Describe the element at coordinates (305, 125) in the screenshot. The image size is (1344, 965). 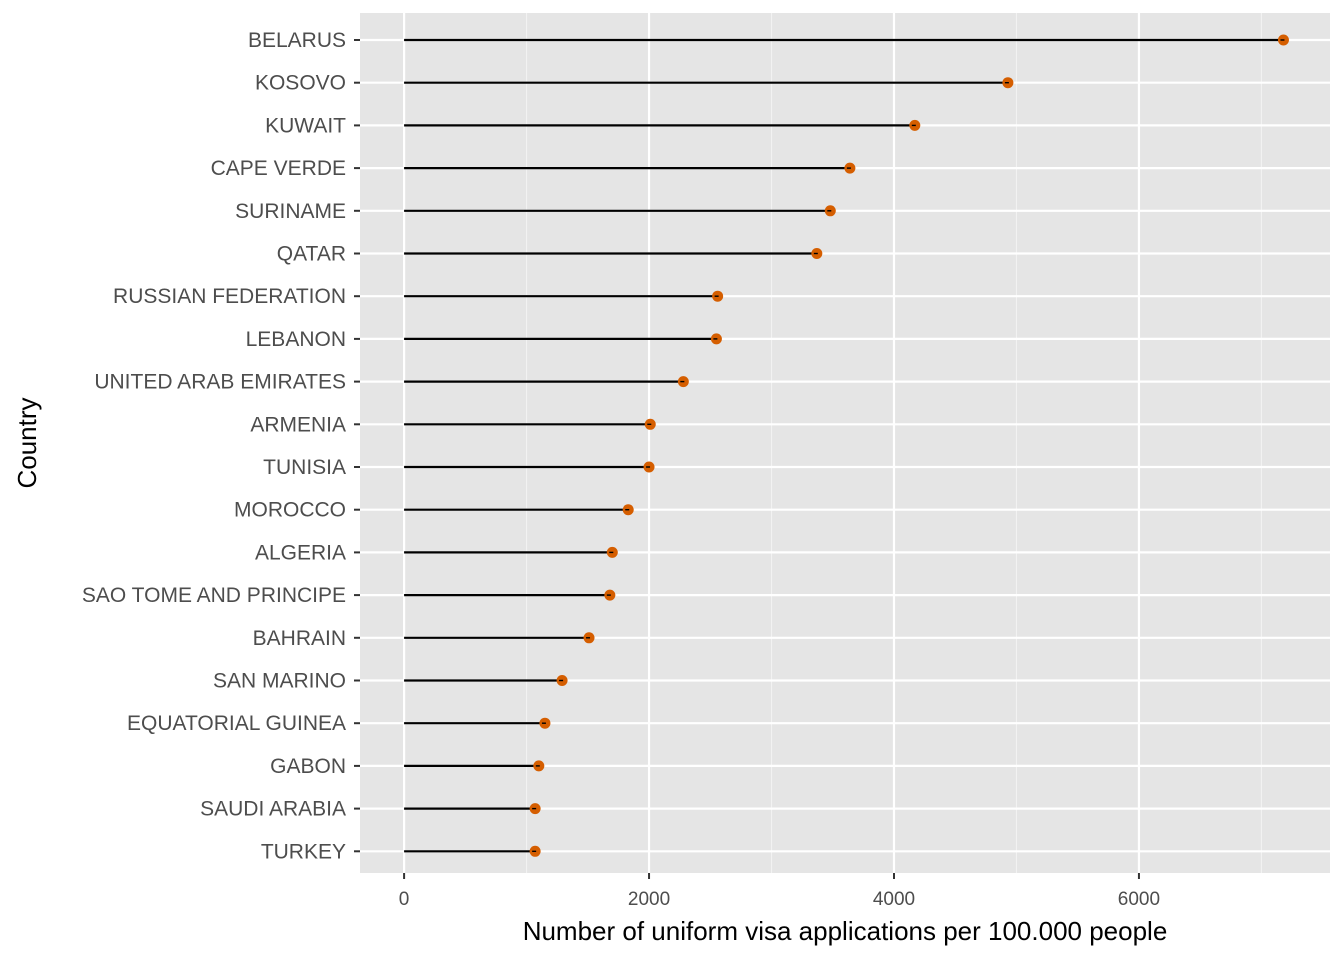
I see `y-tick-label: KUWAIT` at that location.